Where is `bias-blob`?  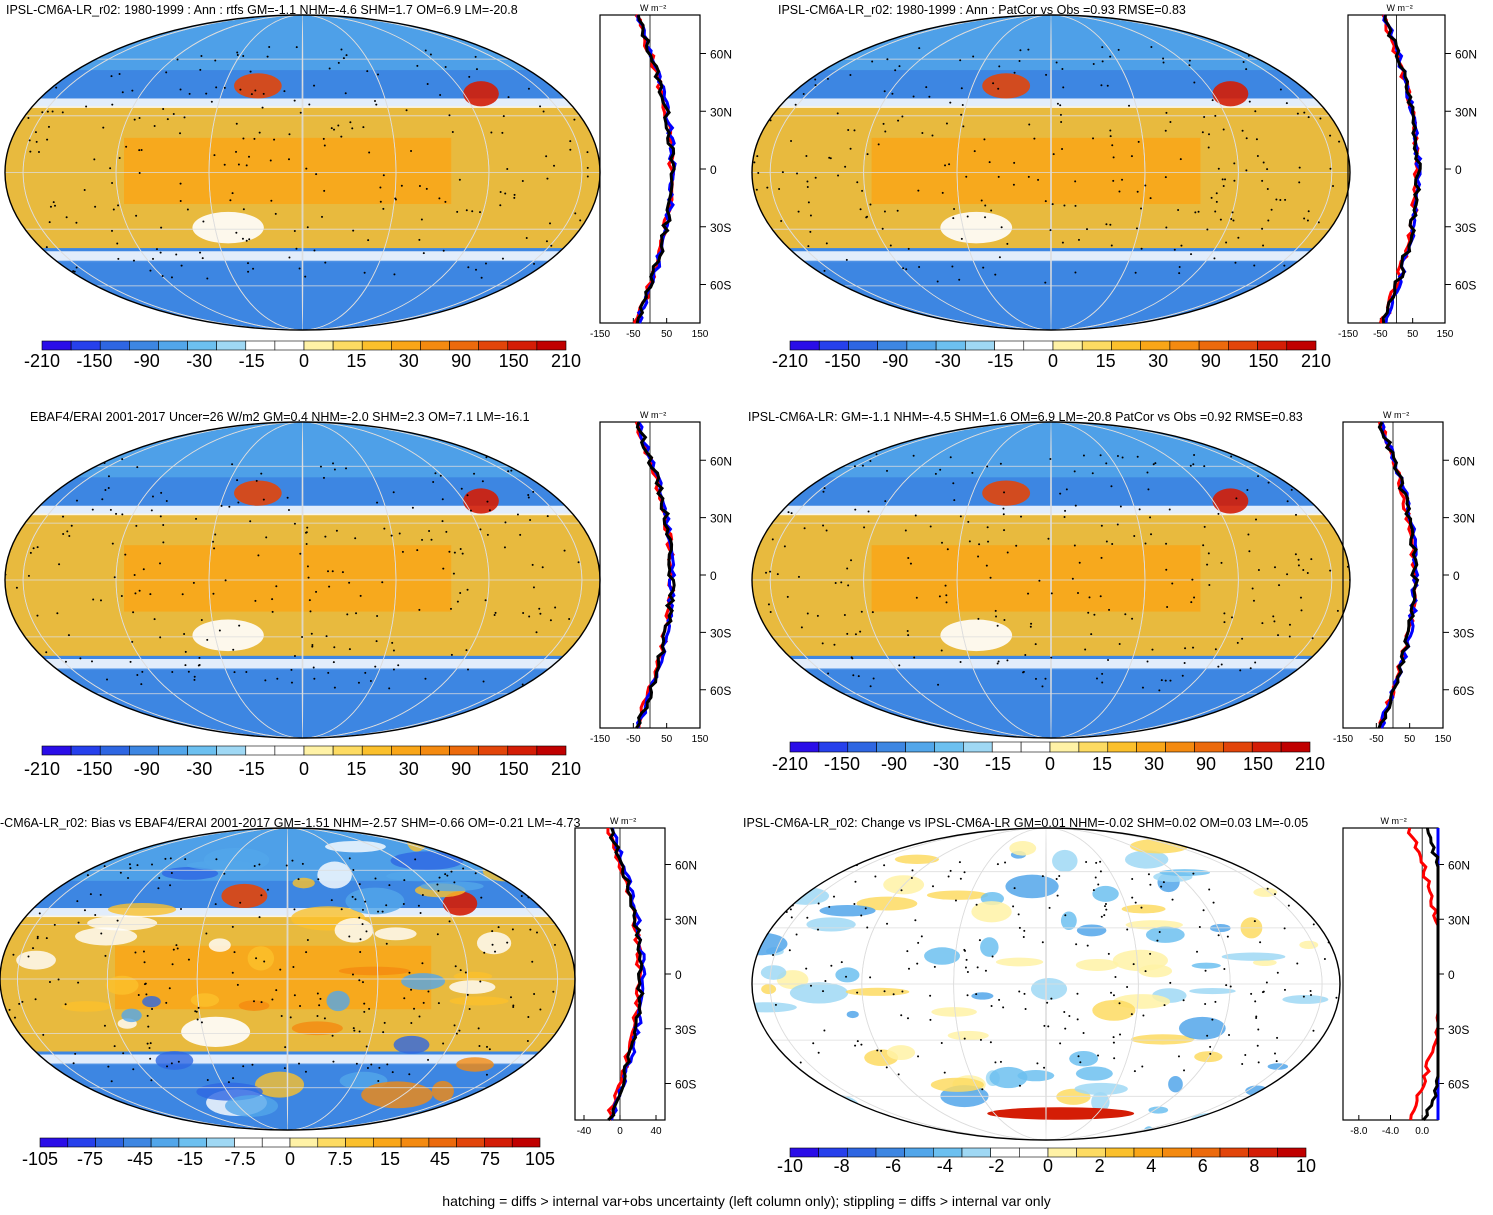 bias-blob is located at coordinates (252, 1106).